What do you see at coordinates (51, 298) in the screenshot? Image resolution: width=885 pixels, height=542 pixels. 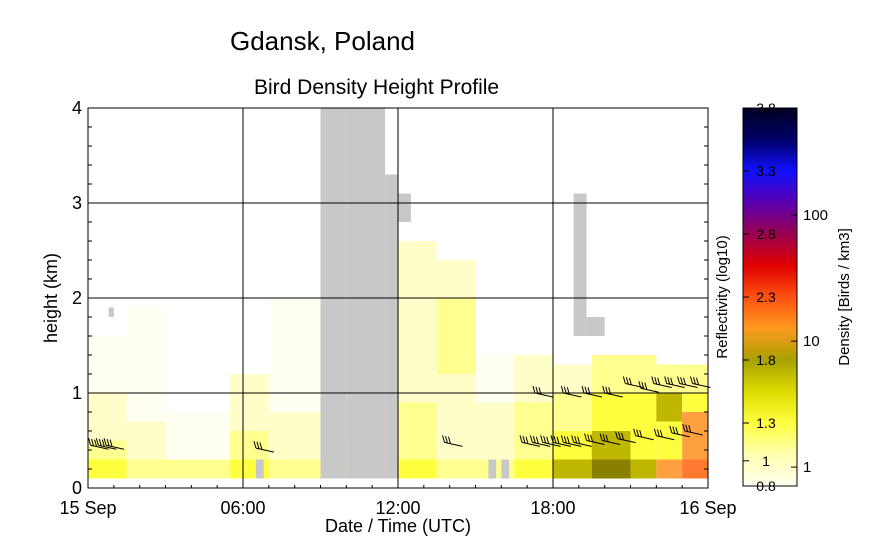 I see `y-axis-label: height (km)` at bounding box center [51, 298].